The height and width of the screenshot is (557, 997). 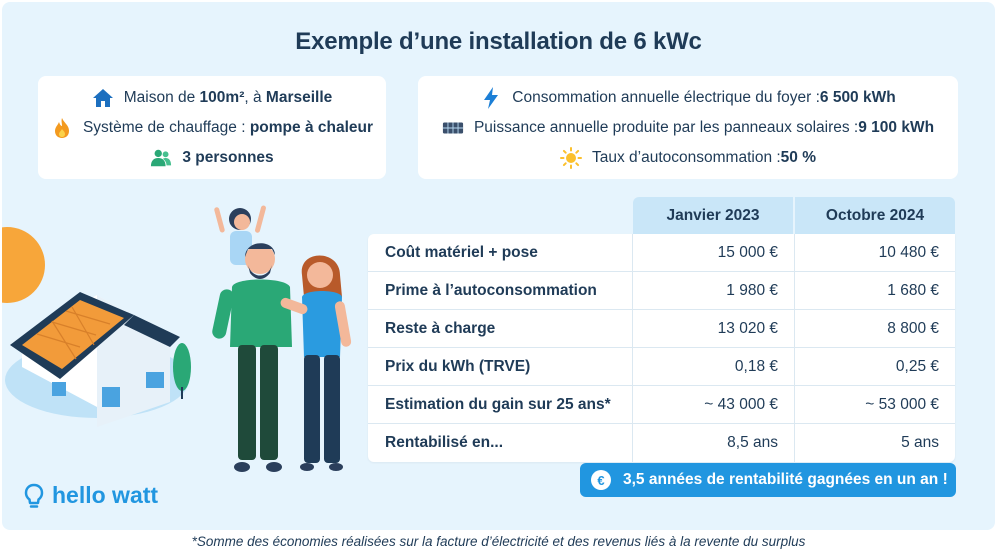 I want to click on production-value: 9 100 kWh, so click(x=896, y=127).